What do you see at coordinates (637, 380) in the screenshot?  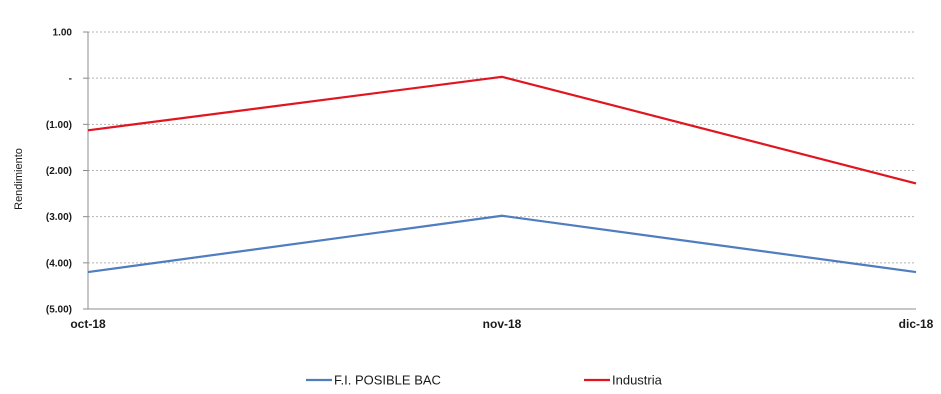 I see `legend-label: Industria` at bounding box center [637, 380].